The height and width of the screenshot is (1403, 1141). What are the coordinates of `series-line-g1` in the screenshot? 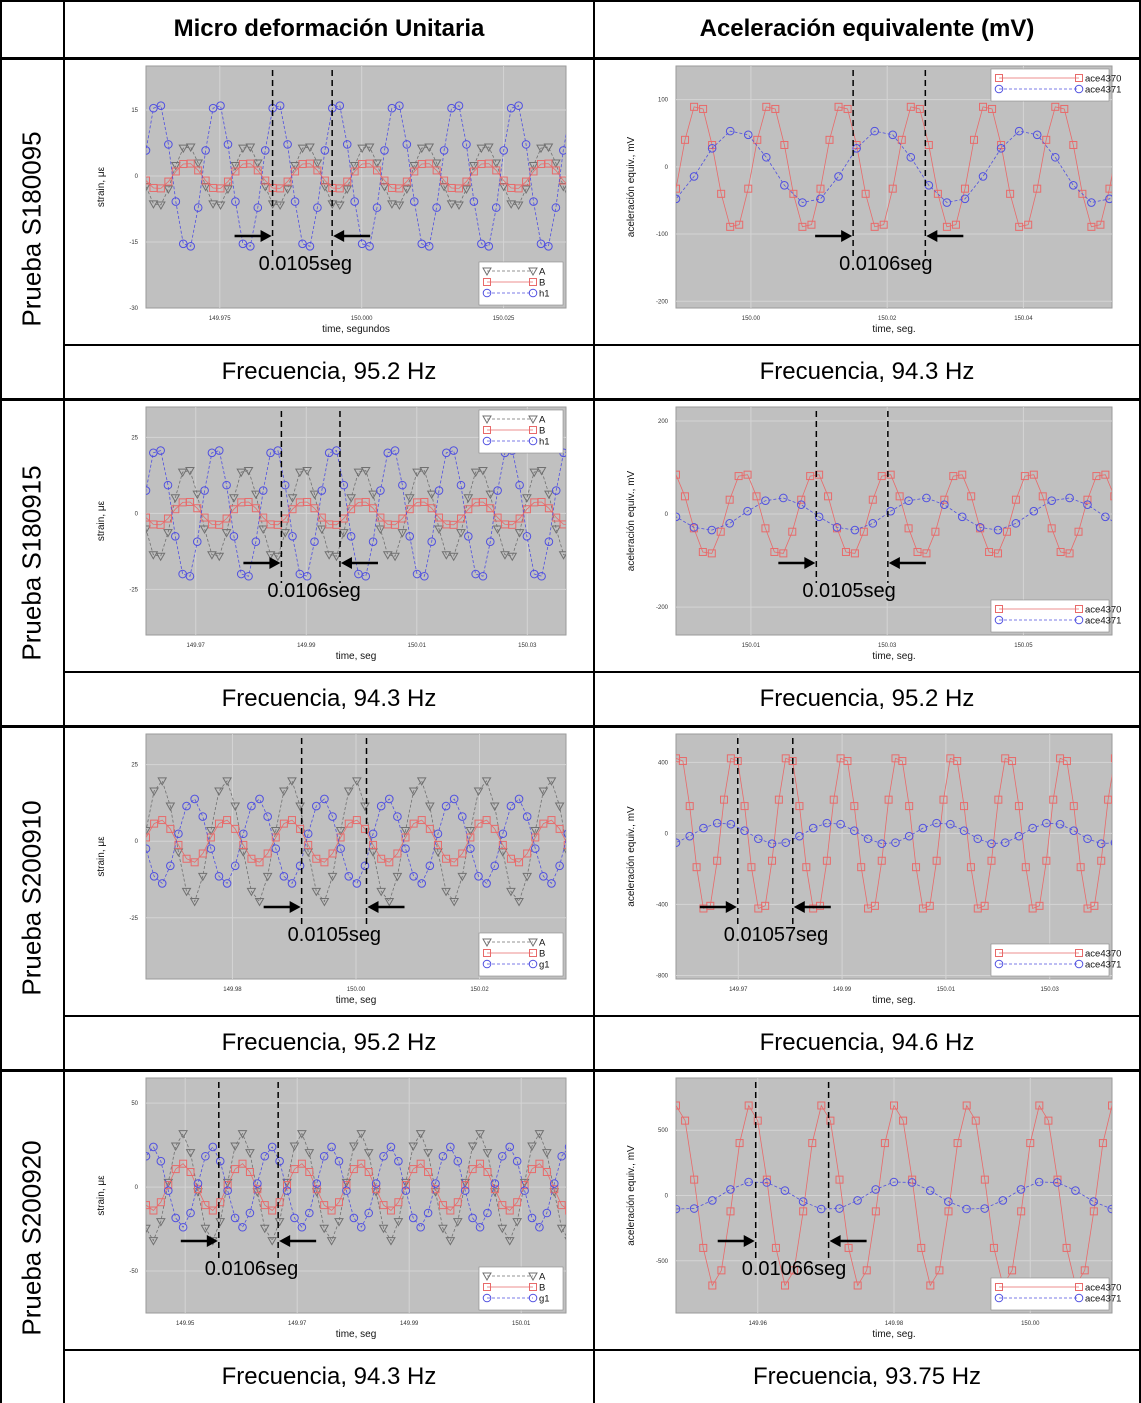 It's located at (356, 841).